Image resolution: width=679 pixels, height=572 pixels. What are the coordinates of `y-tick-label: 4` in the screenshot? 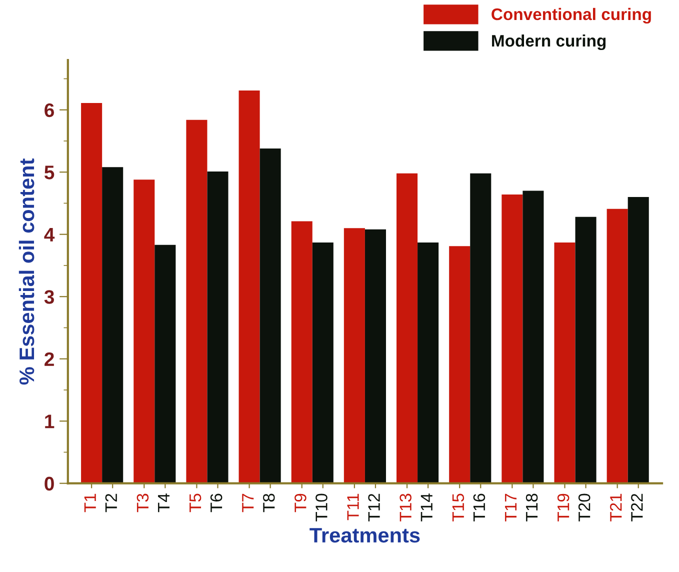 It's located at (49, 235).